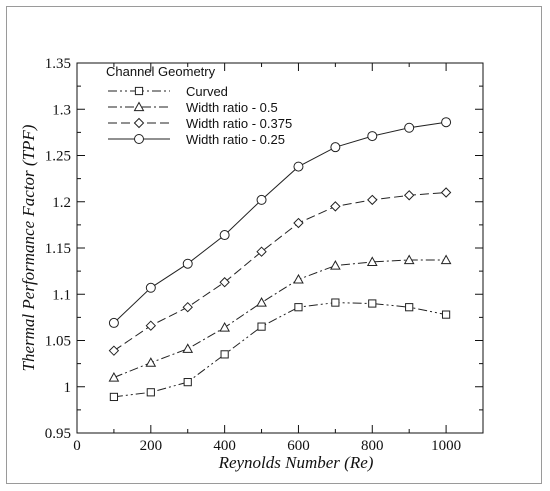 This screenshot has height=491, width=550. What do you see at coordinates (239, 123) in the screenshot?
I see `legend-label: Width ratio - 0.375` at bounding box center [239, 123].